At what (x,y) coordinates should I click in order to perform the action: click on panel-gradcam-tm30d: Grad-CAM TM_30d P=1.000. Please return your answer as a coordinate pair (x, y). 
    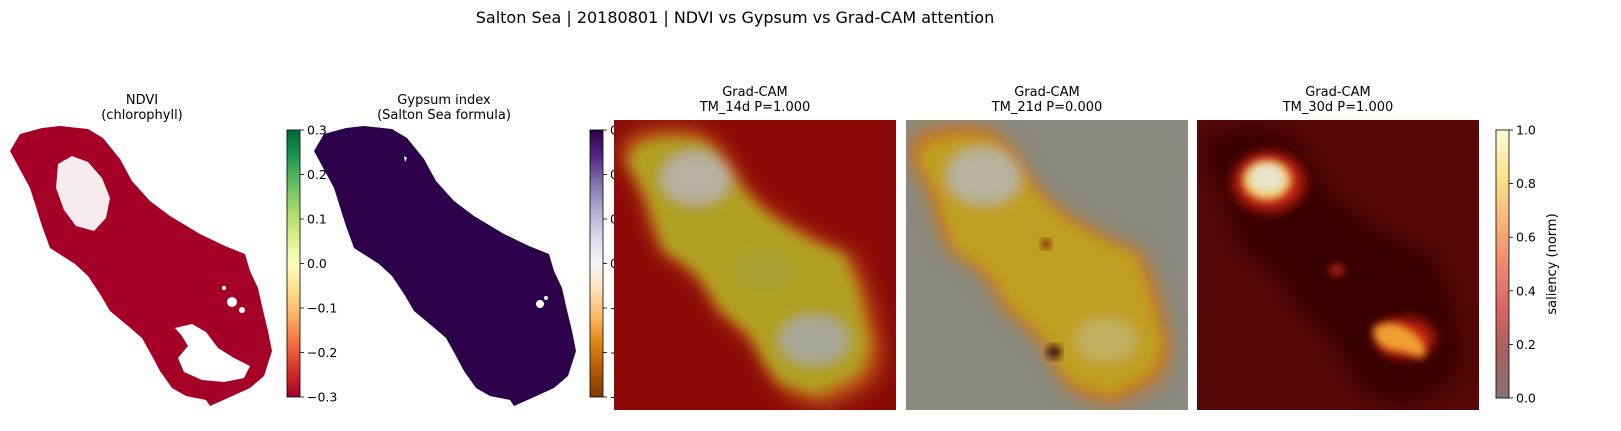
    Looking at the image, I should click on (1338, 247).